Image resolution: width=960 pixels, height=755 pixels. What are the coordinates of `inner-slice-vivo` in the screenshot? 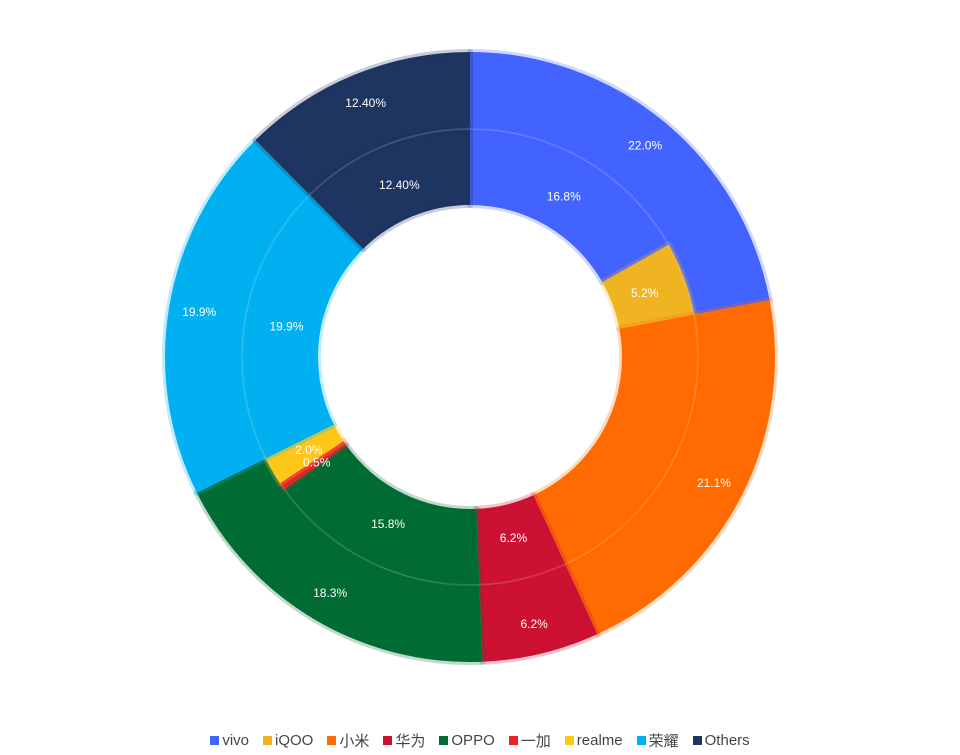 It's located at (569, 206).